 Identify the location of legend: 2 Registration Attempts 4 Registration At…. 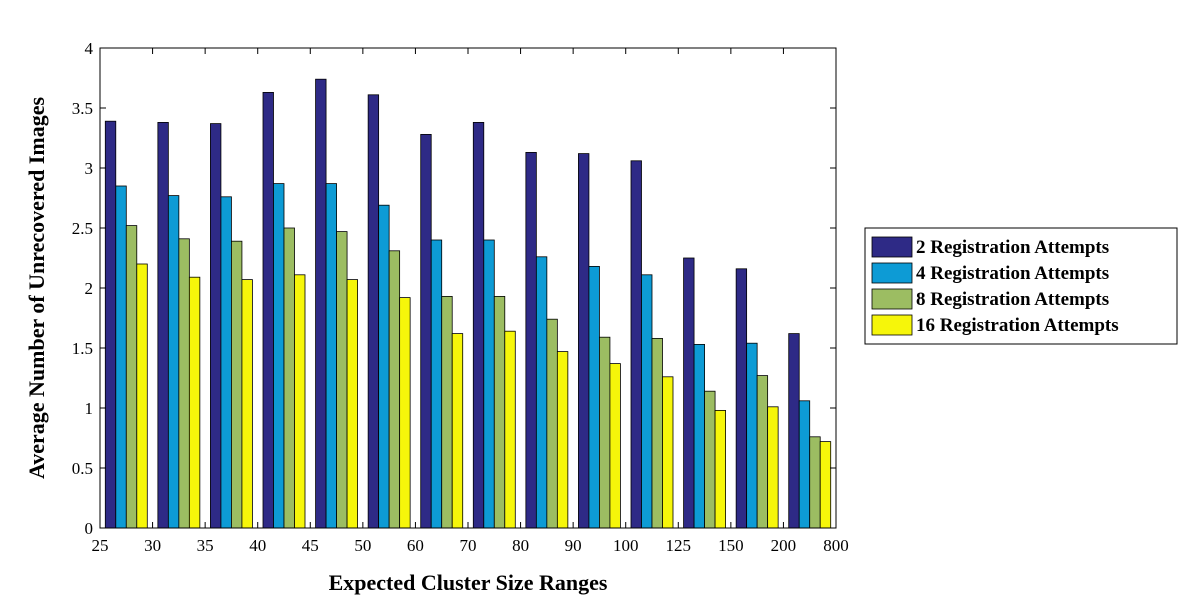
(1021, 286).